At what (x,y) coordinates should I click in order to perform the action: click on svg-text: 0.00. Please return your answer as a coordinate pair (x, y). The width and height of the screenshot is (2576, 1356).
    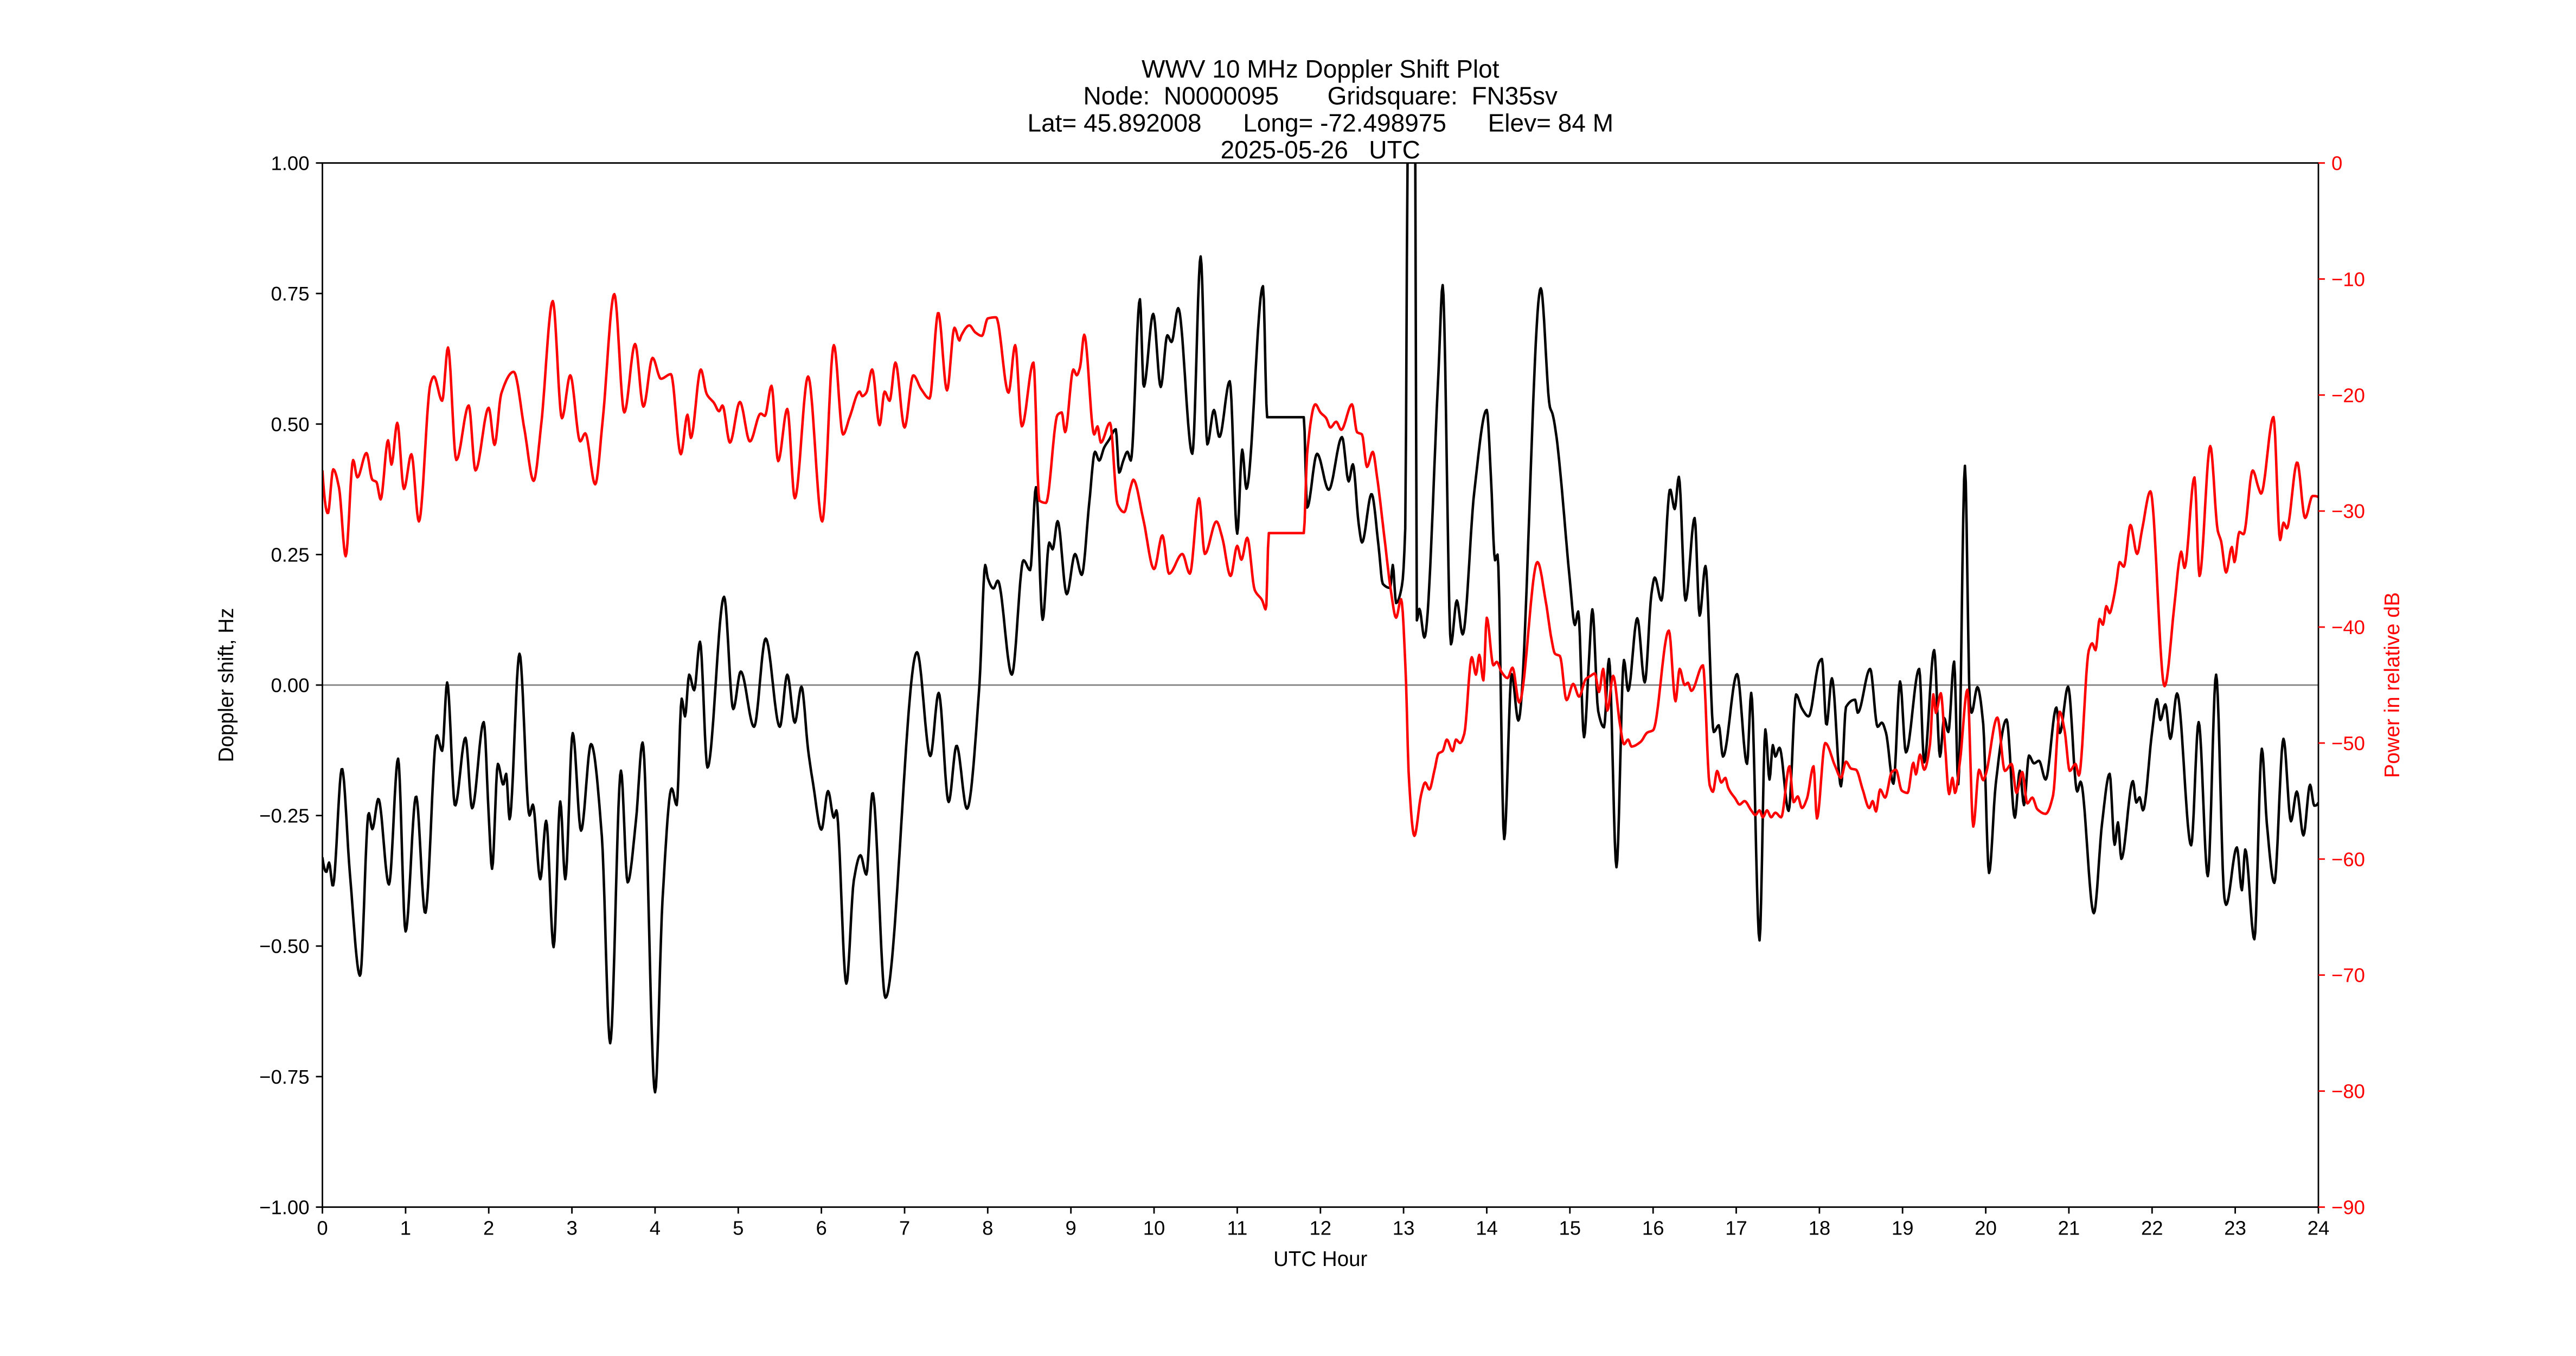
    Looking at the image, I should click on (290, 685).